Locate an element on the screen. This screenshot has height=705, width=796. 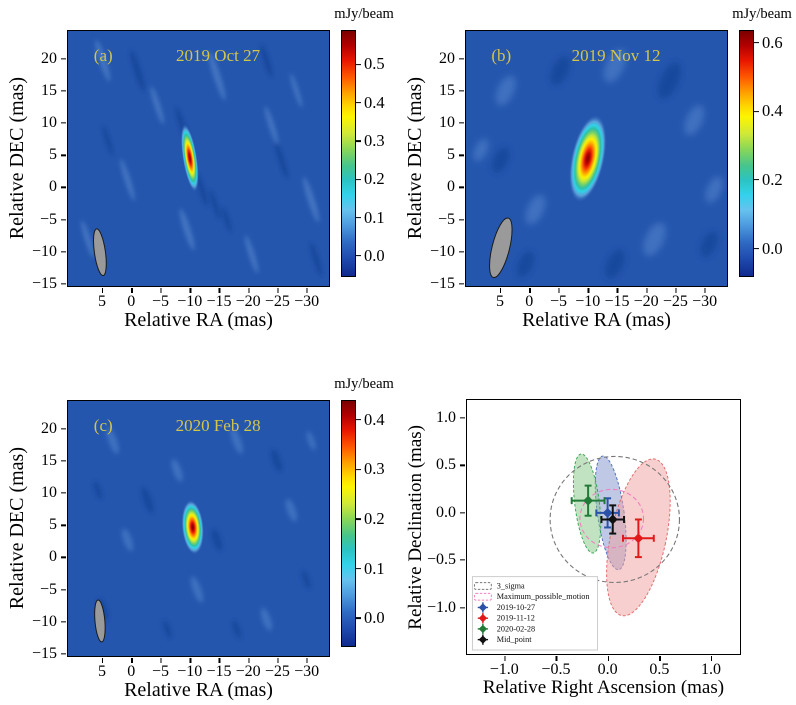
map-plot-area: (b) 2019 Nov 12 is located at coordinates (596, 158).